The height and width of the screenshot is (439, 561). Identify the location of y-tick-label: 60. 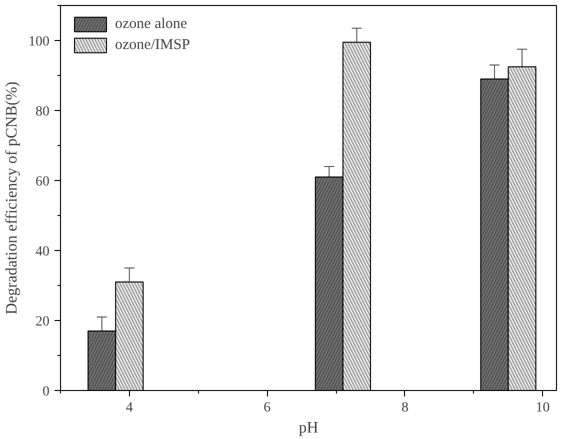
(43, 182).